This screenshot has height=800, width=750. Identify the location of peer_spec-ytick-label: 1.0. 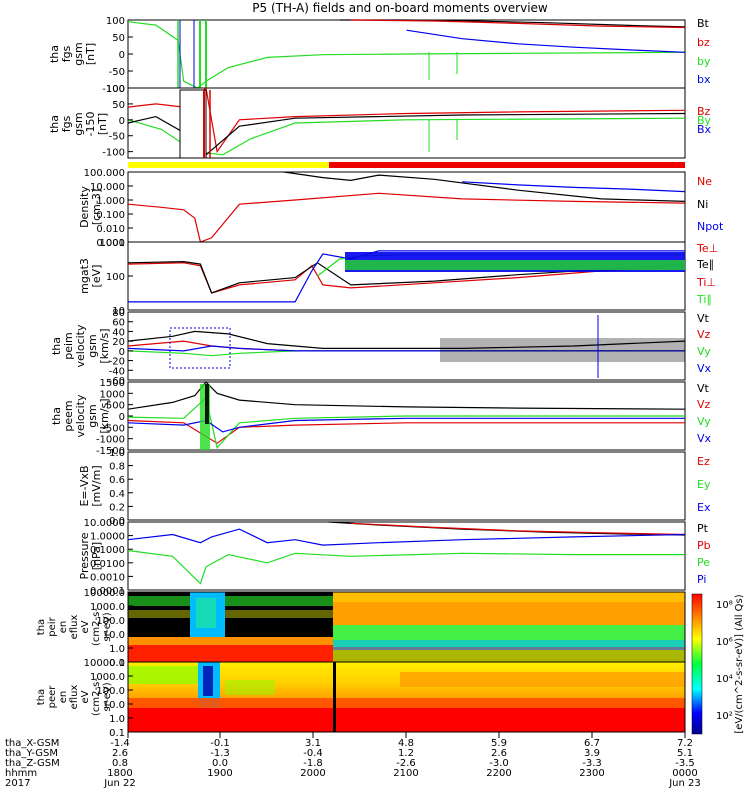
(117, 719).